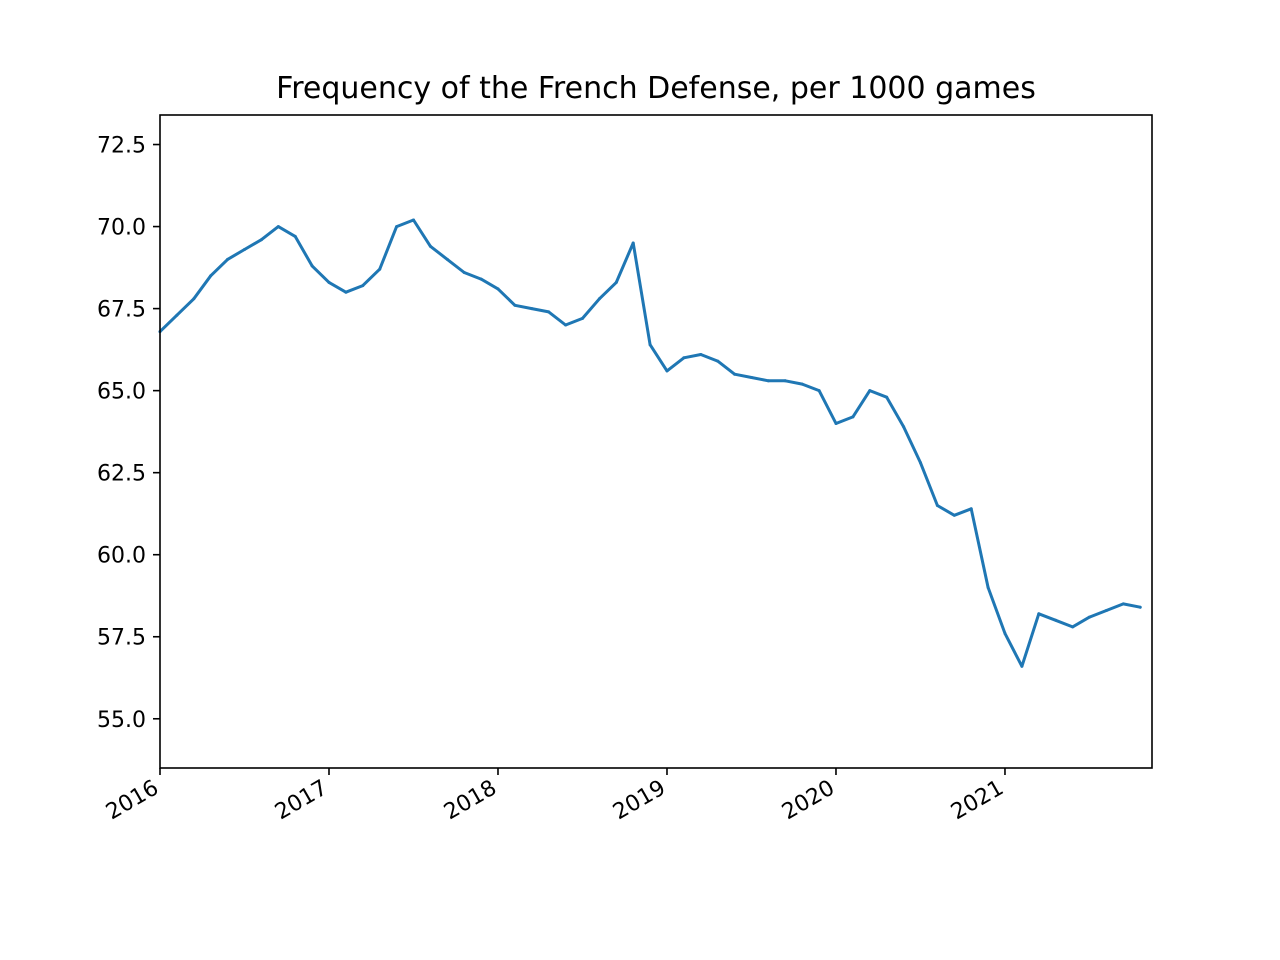  What do you see at coordinates (121, 228) in the screenshot?
I see `y-tick-label: 70.0` at bounding box center [121, 228].